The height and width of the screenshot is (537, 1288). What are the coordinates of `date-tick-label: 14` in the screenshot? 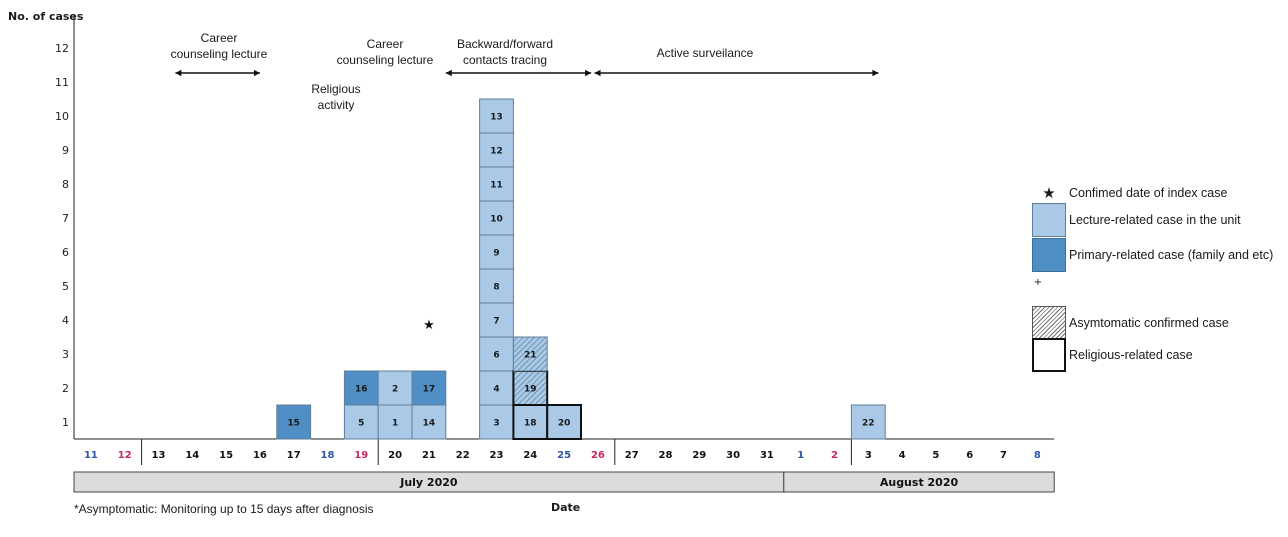 It's located at (192, 455).